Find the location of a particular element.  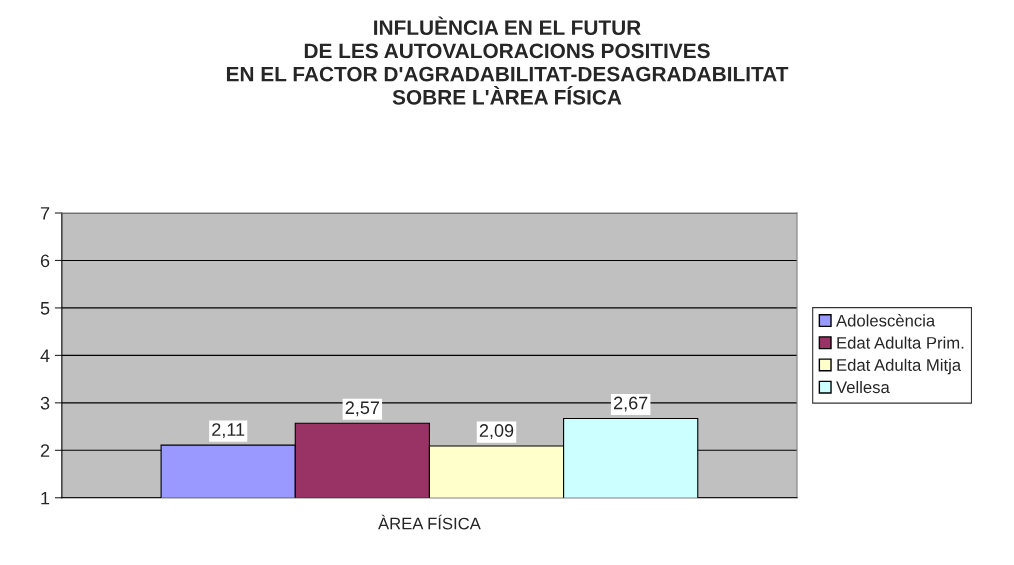

y-tick-label: 1 is located at coordinates (45, 498).